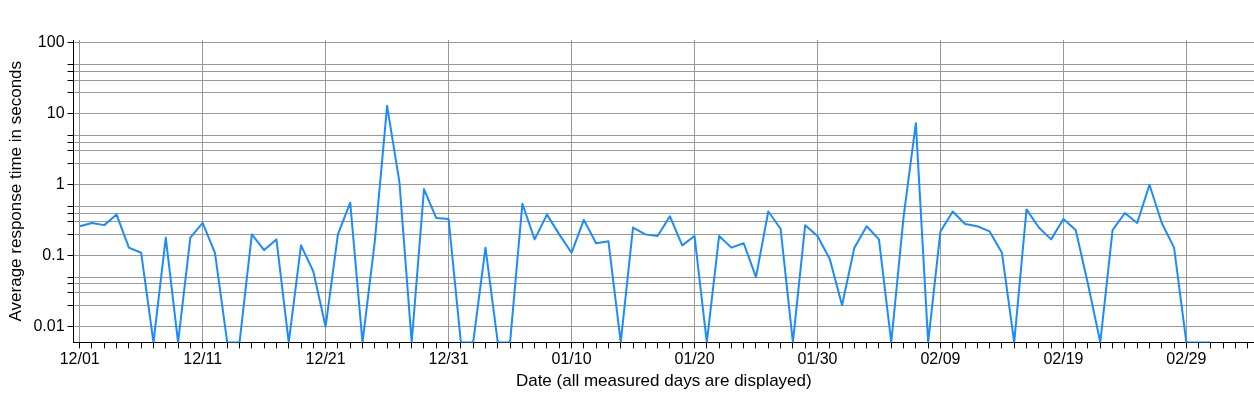 The image size is (1254, 400). I want to click on x-tick-label: 12/01, so click(79, 359).